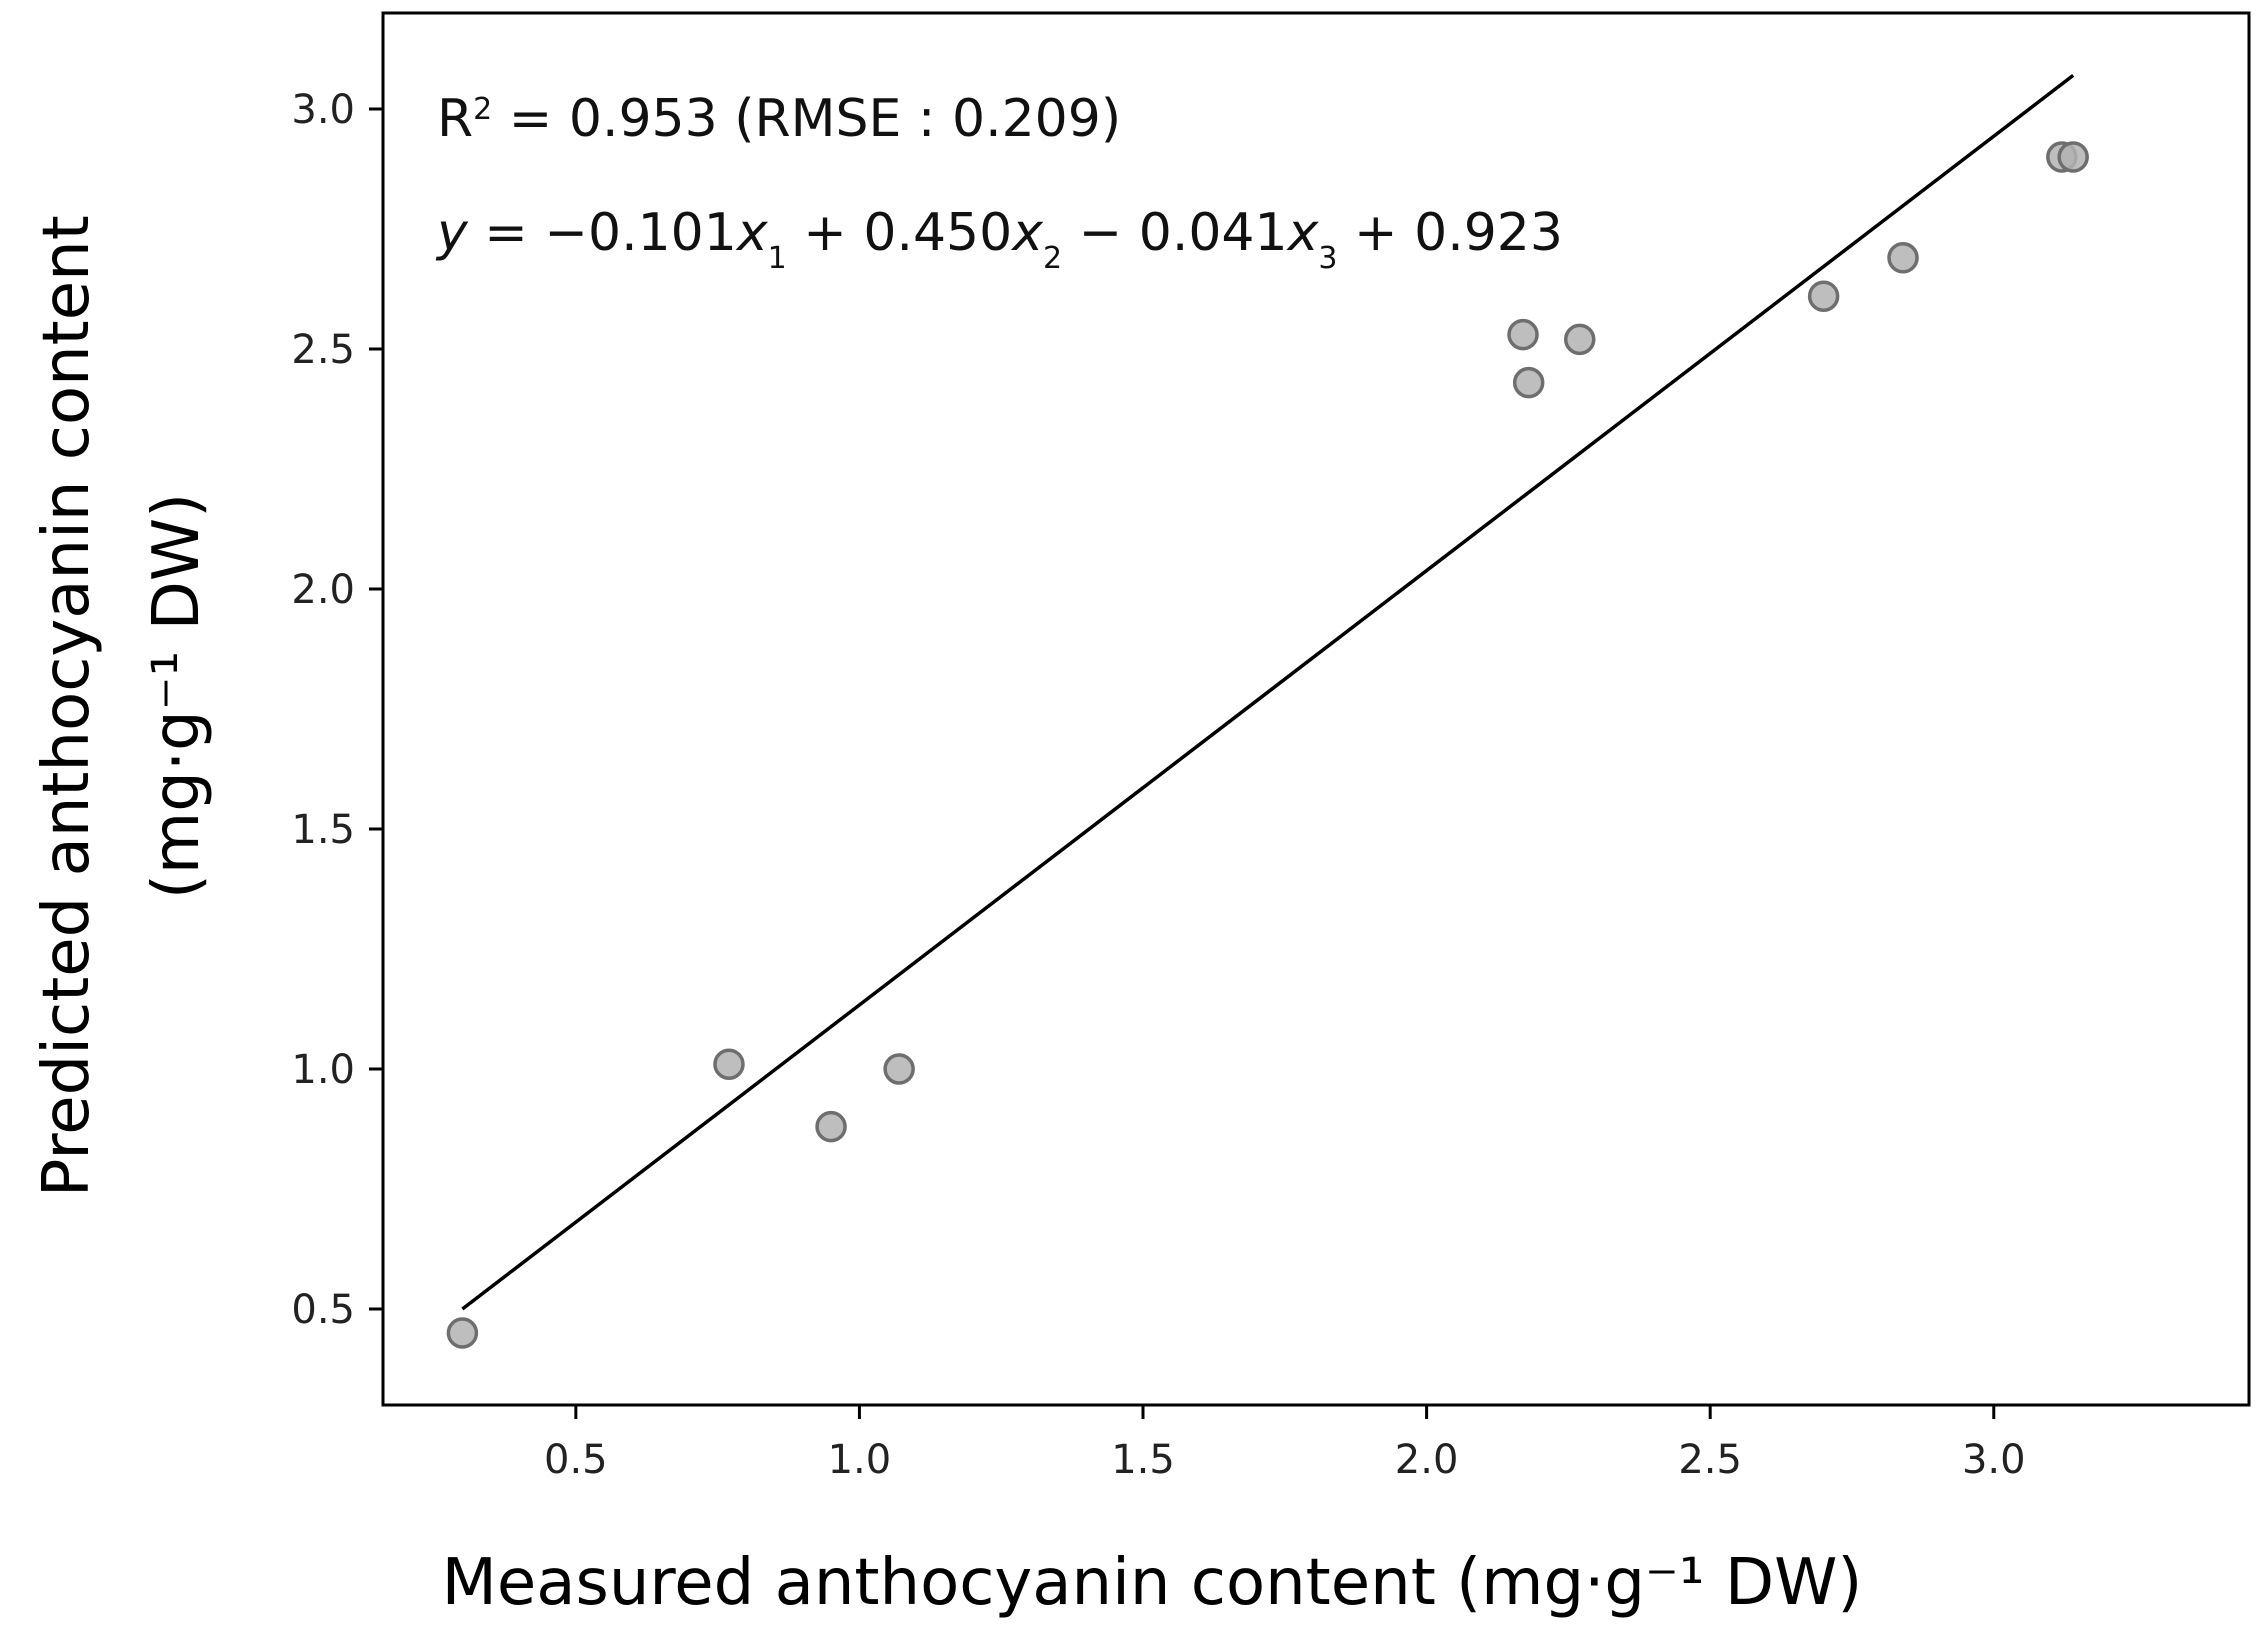 The height and width of the screenshot is (1641, 2259). What do you see at coordinates (1152, 1583) in the screenshot?
I see `x-axis-title: Measured anthocyanin content (mg·g⁻¹ DW)` at bounding box center [1152, 1583].